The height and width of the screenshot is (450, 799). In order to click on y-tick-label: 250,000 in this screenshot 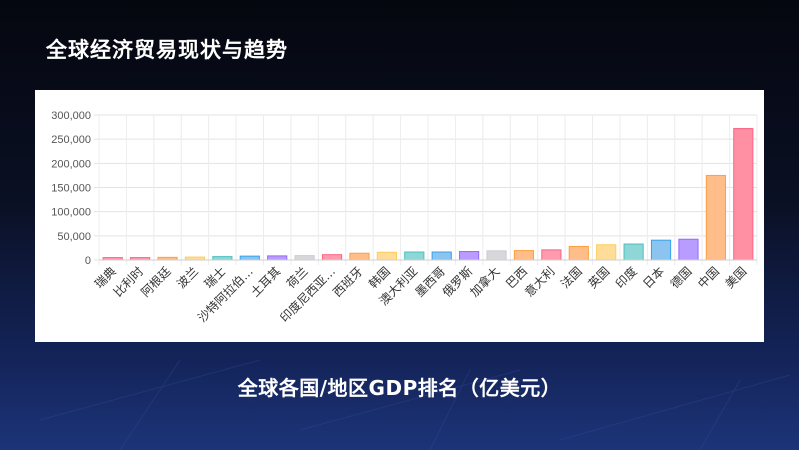, I will do `click(71, 140)`.